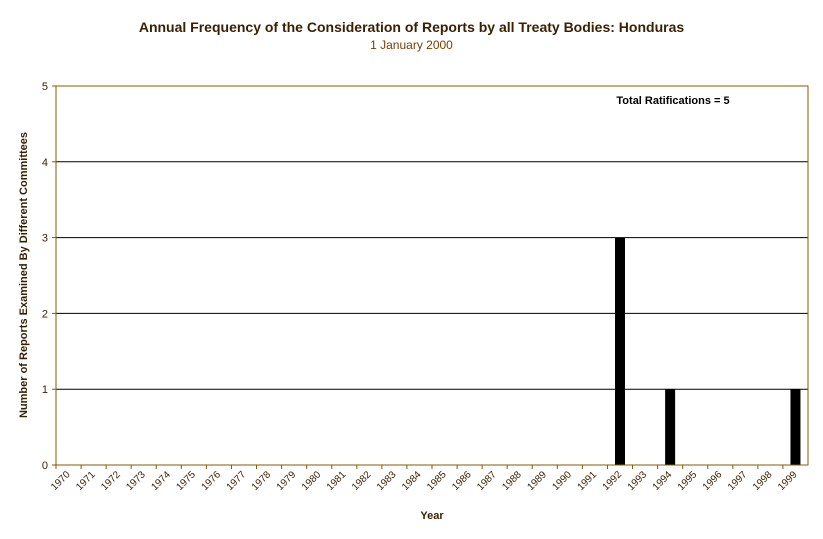 Image resolution: width=823 pixels, height=539 pixels. I want to click on y-tick-label-0: 0, so click(45, 466).